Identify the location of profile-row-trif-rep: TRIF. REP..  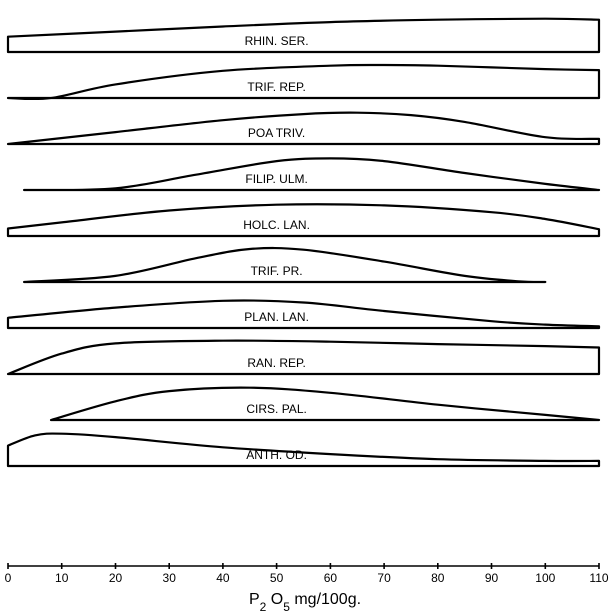
(303, 82).